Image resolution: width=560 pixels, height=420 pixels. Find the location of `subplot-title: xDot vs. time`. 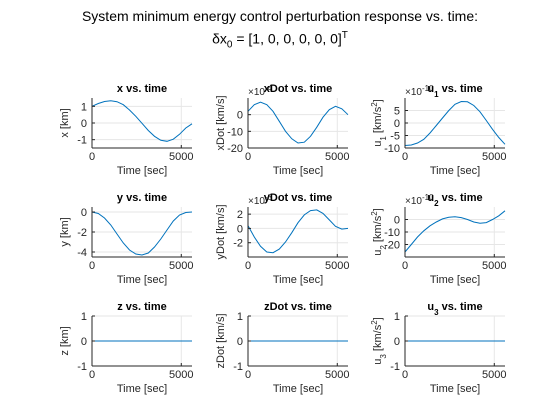

subplot-title: xDot vs. time is located at coordinates (298, 89).